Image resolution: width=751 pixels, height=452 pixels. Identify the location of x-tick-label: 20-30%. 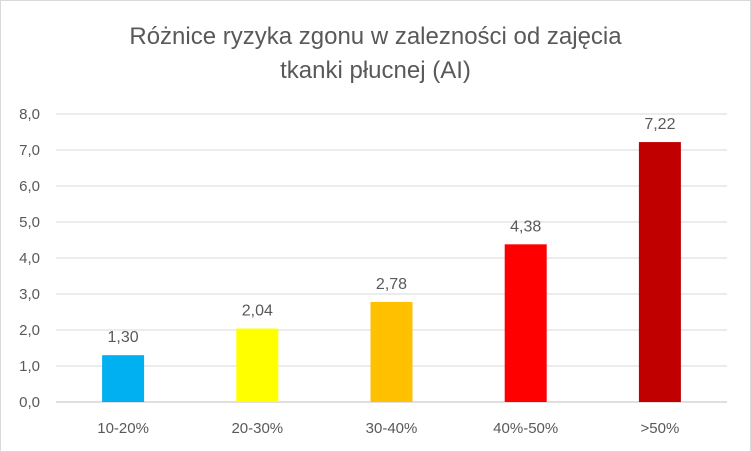
(257, 428).